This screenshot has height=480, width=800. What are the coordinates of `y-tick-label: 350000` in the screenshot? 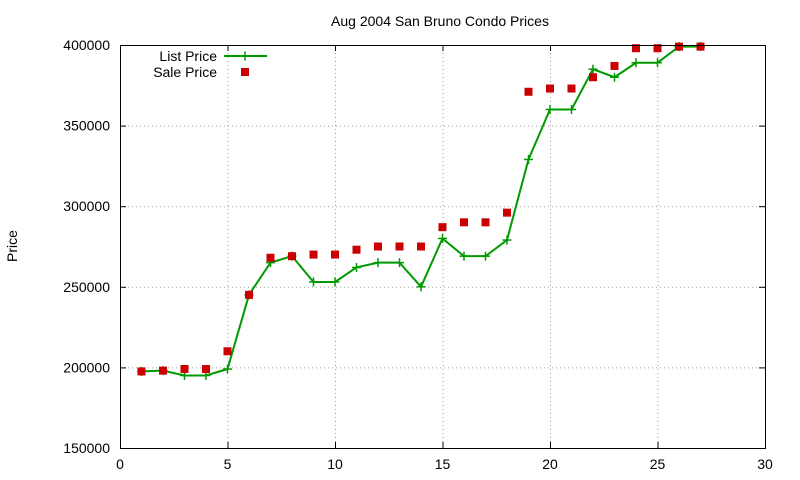 It's located at (86, 126).